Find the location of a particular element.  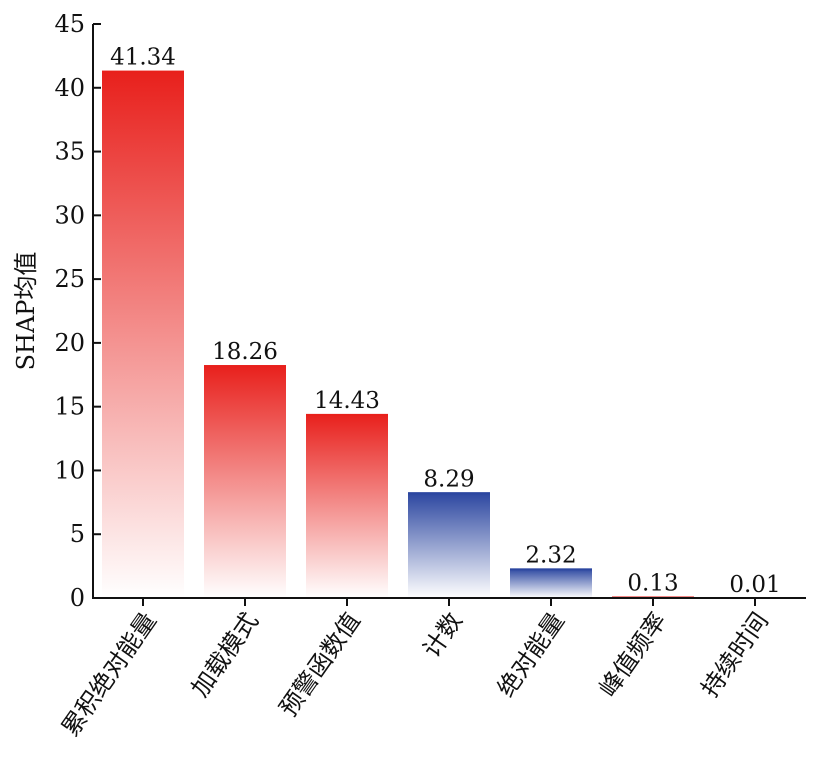

value-label: 14.43 is located at coordinates (347, 401).